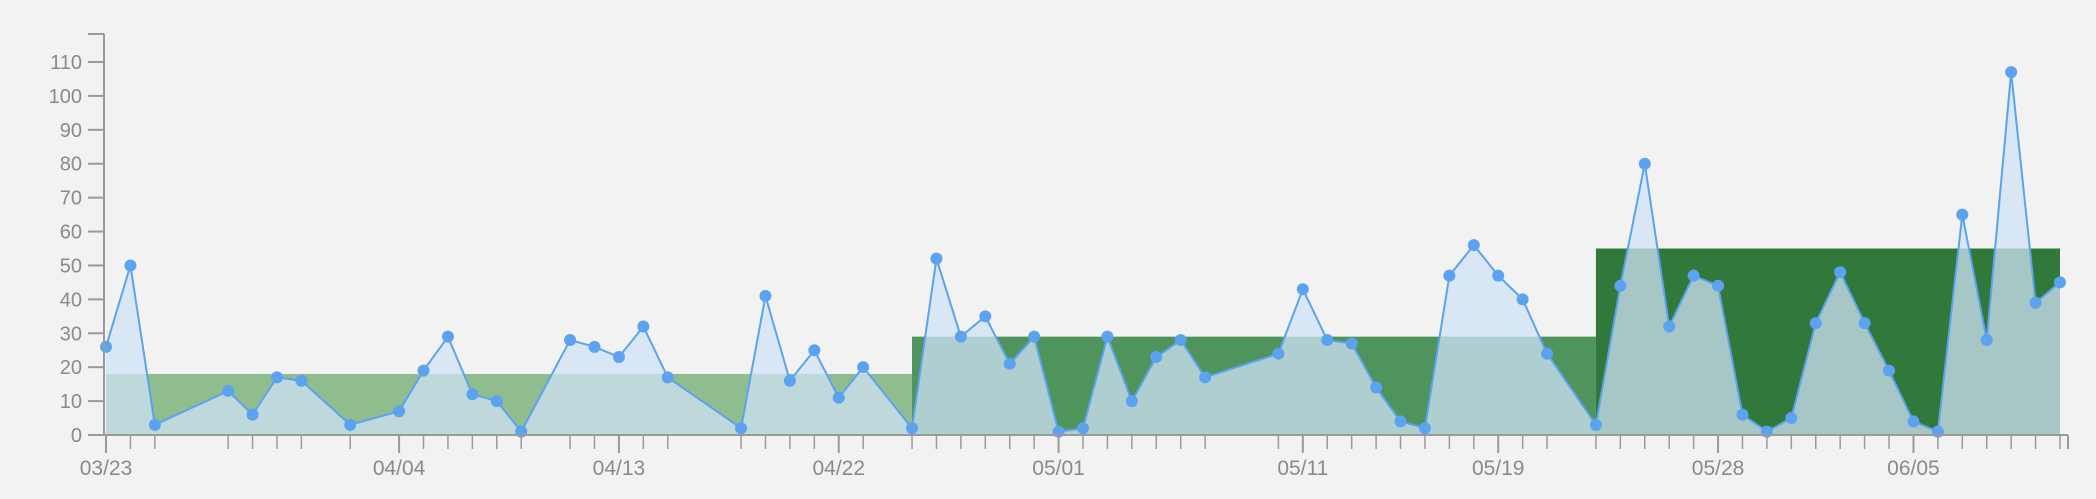  I want to click on y-tick-label-10: 10, so click(71, 402).